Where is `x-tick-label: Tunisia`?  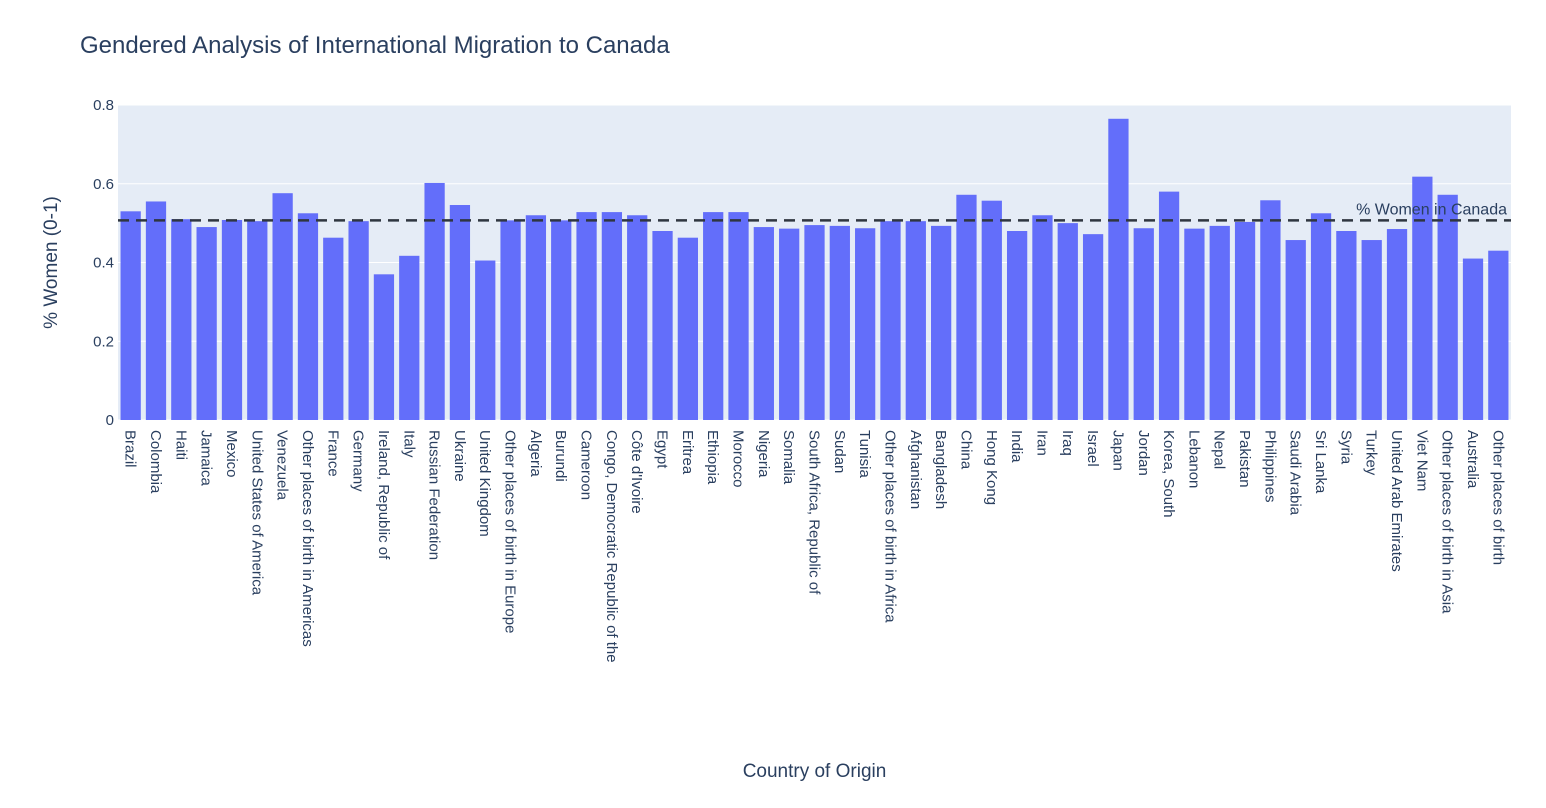
x-tick-label: Tunisia is located at coordinates (864, 454).